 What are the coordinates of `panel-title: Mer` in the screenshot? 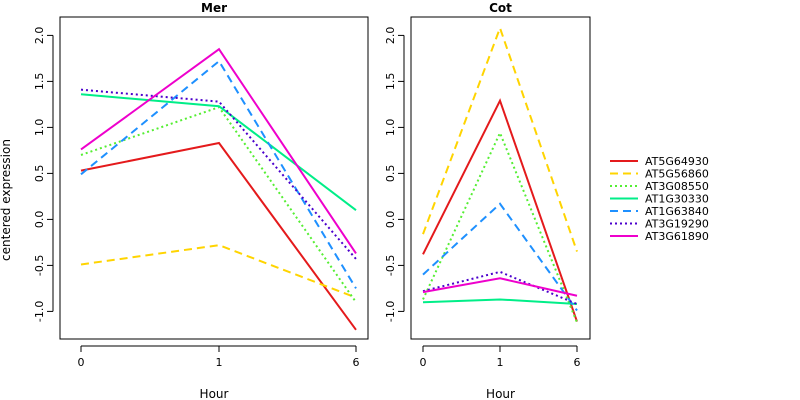 It's located at (214, 8).